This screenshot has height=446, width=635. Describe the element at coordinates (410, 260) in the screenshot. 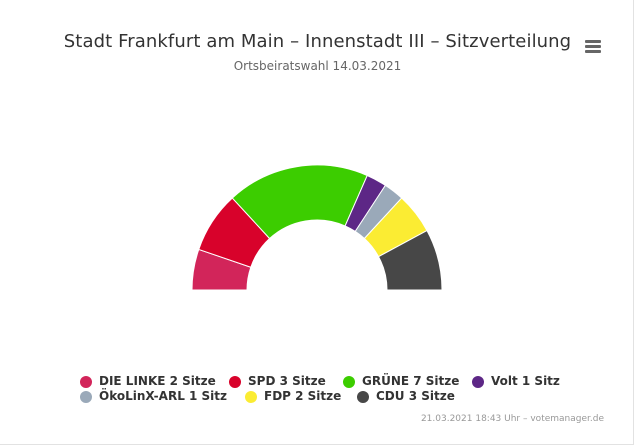

I see `seat-slice-cdu` at that location.